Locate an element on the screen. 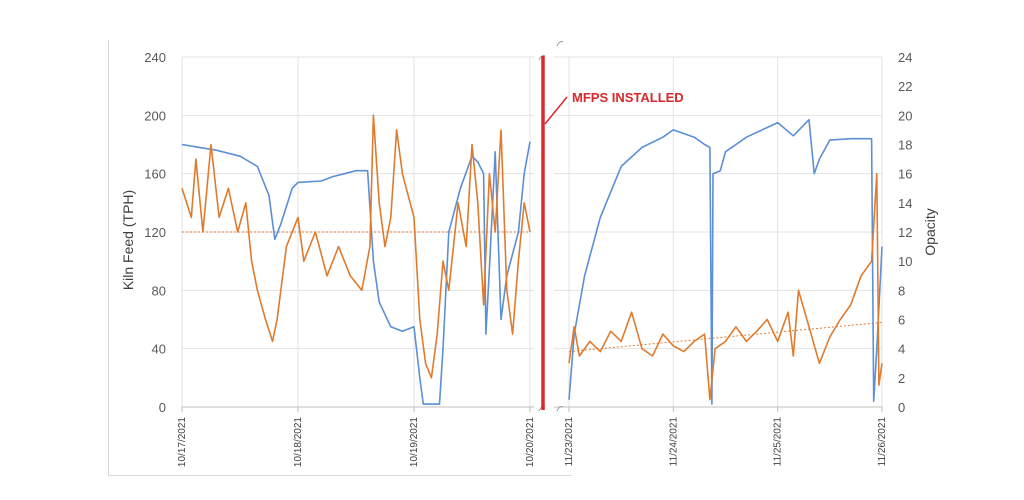 This screenshot has width=1024, height=500. x-tick-label: 11/25/2021 is located at coordinates (778, 442).